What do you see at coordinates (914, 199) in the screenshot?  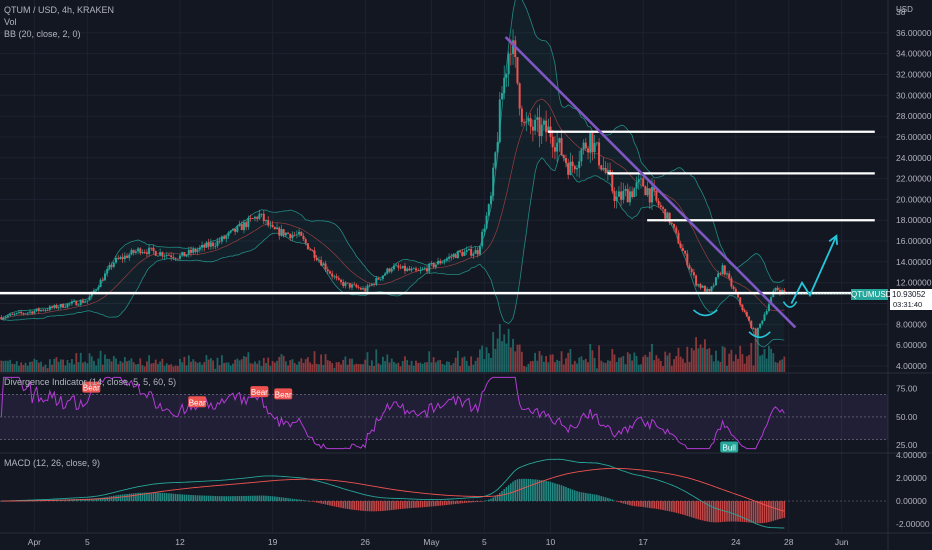 I see `price-tick-label: 20.00000` at bounding box center [914, 199].